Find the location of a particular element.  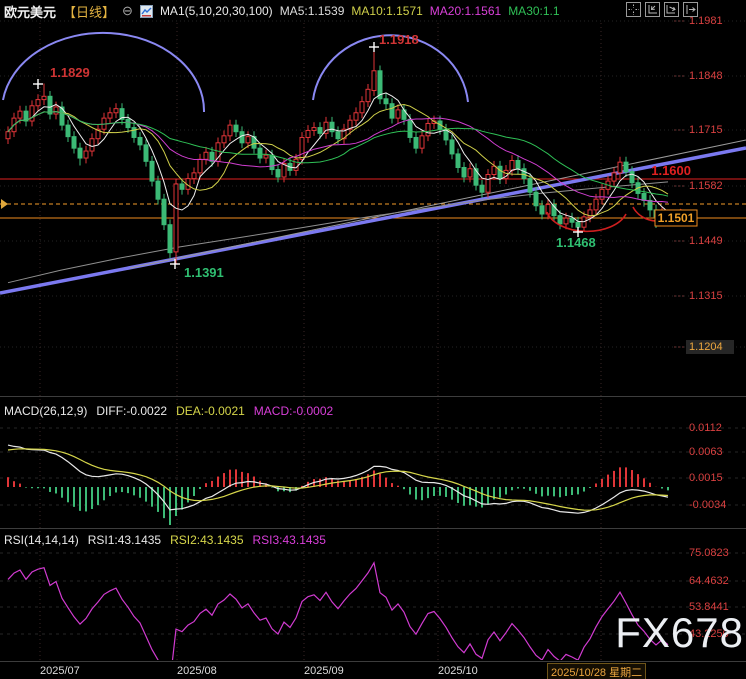

price-axis-label: 1.1848 is located at coordinates (706, 76).